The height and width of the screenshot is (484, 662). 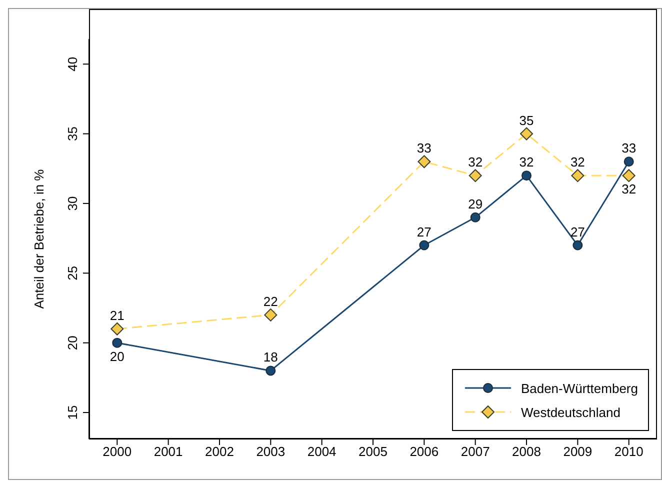 I want to click on x-tick-label: 2000, so click(x=117, y=452).